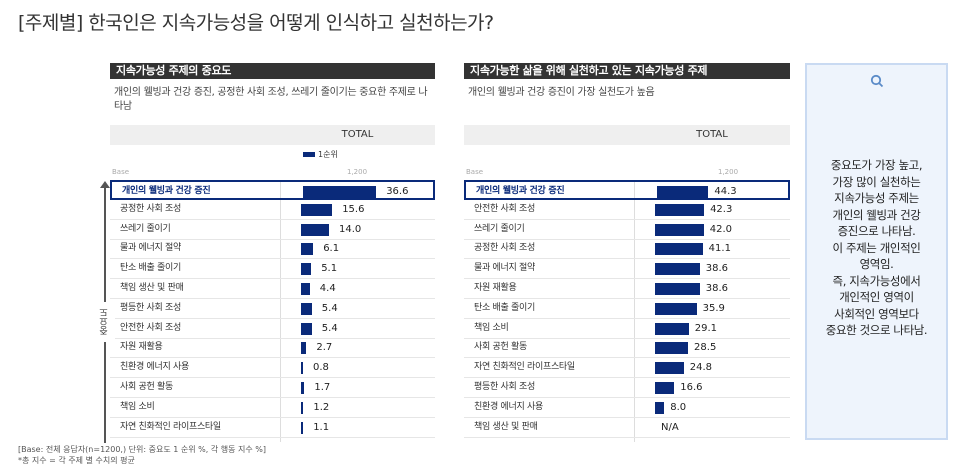 Image resolution: width=960 pixels, height=470 pixels. I want to click on insight-line: 개인적인 영역이, so click(876, 297).